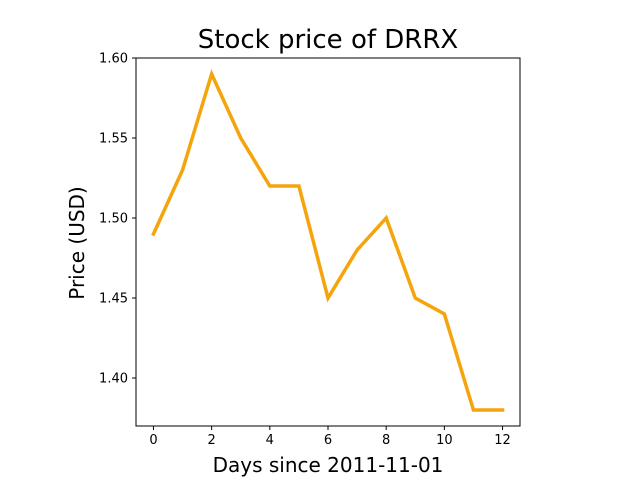 This screenshot has width=640, height=480. Describe the element at coordinates (153, 440) in the screenshot. I see `x-tick-label: 0` at that location.